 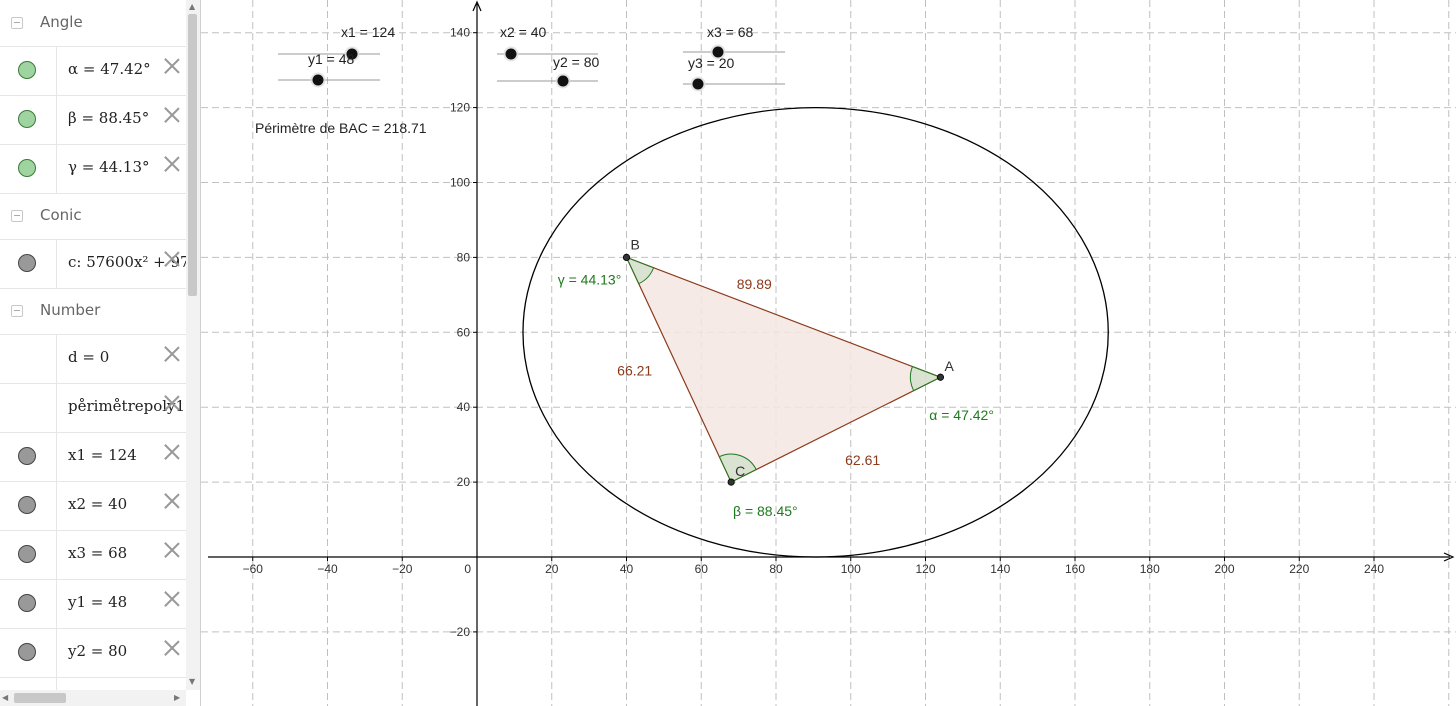 What do you see at coordinates (737, 468) in the screenshot?
I see `angle-beta-arc` at bounding box center [737, 468].